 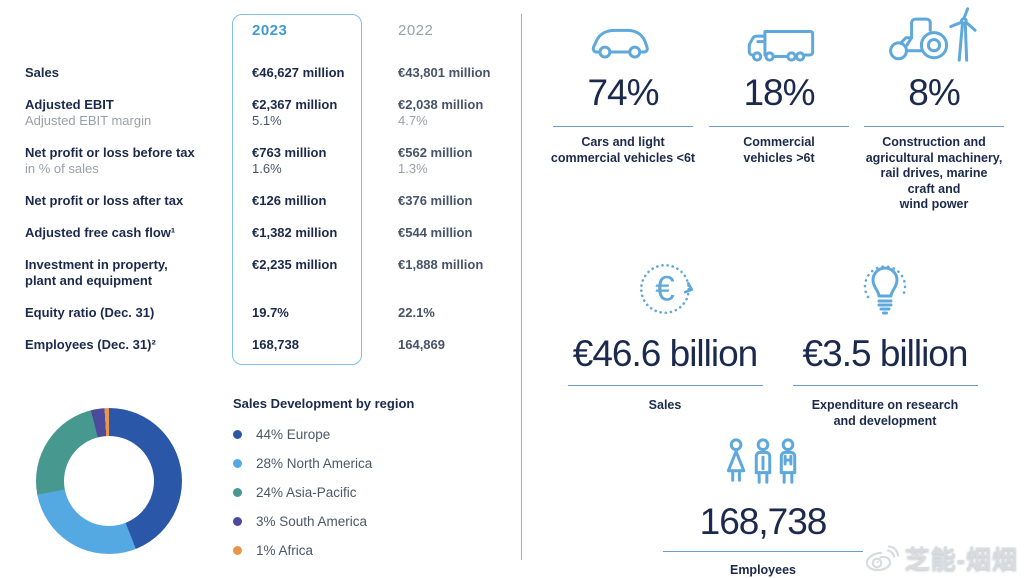 I want to click on value-2022: €43,801 million, so click(x=444, y=72).